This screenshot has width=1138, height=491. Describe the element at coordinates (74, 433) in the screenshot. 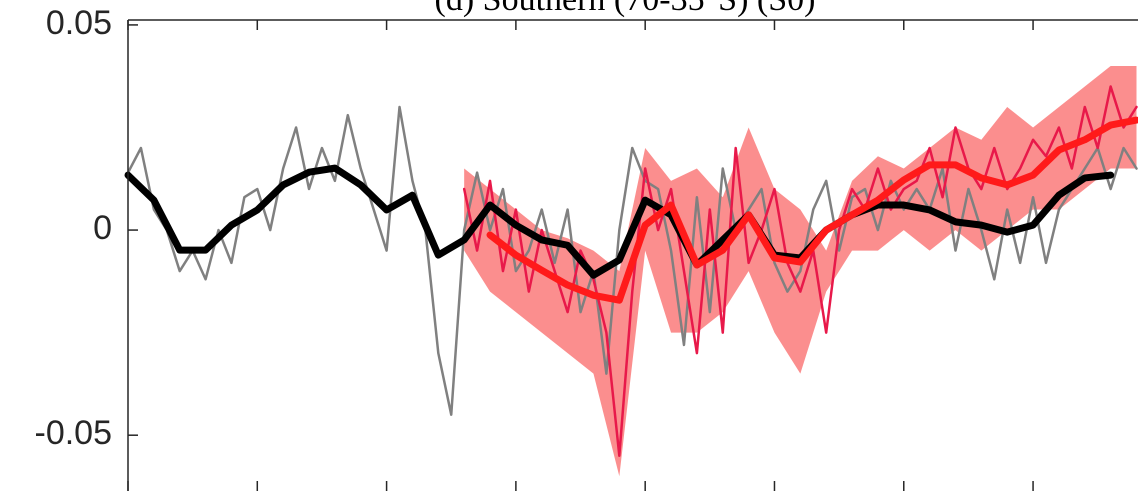

I see `y-tick-label: -0.05` at that location.